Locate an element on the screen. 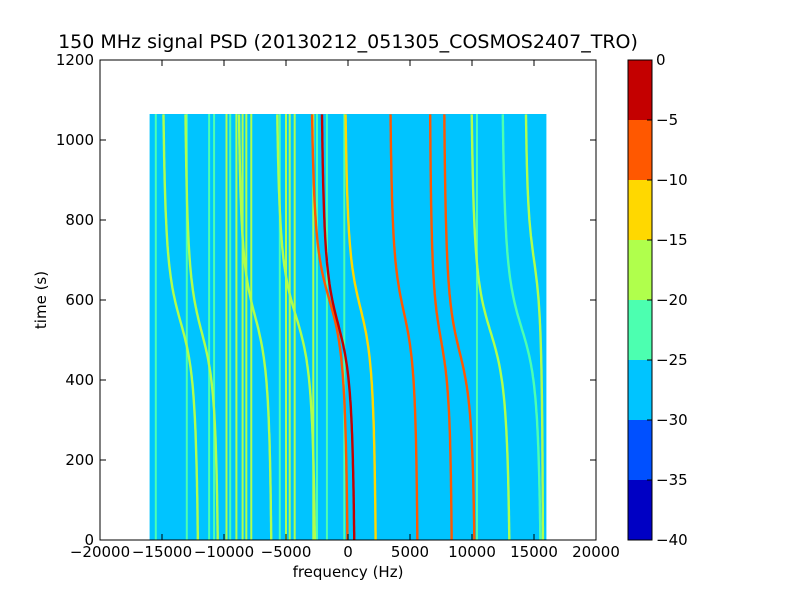 This screenshot has width=800, height=604. x-tick-label: 0 is located at coordinates (348, 552).